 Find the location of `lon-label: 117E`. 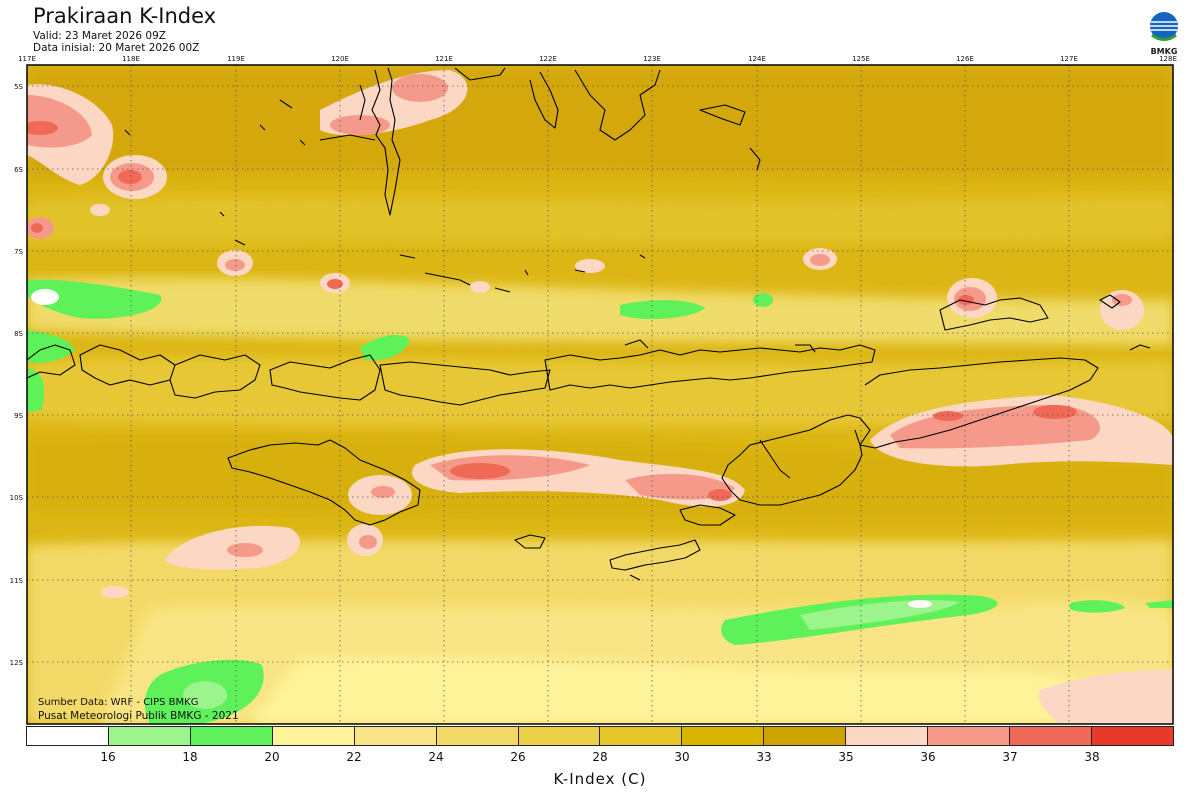

lon-label: 117E is located at coordinates (27, 59).